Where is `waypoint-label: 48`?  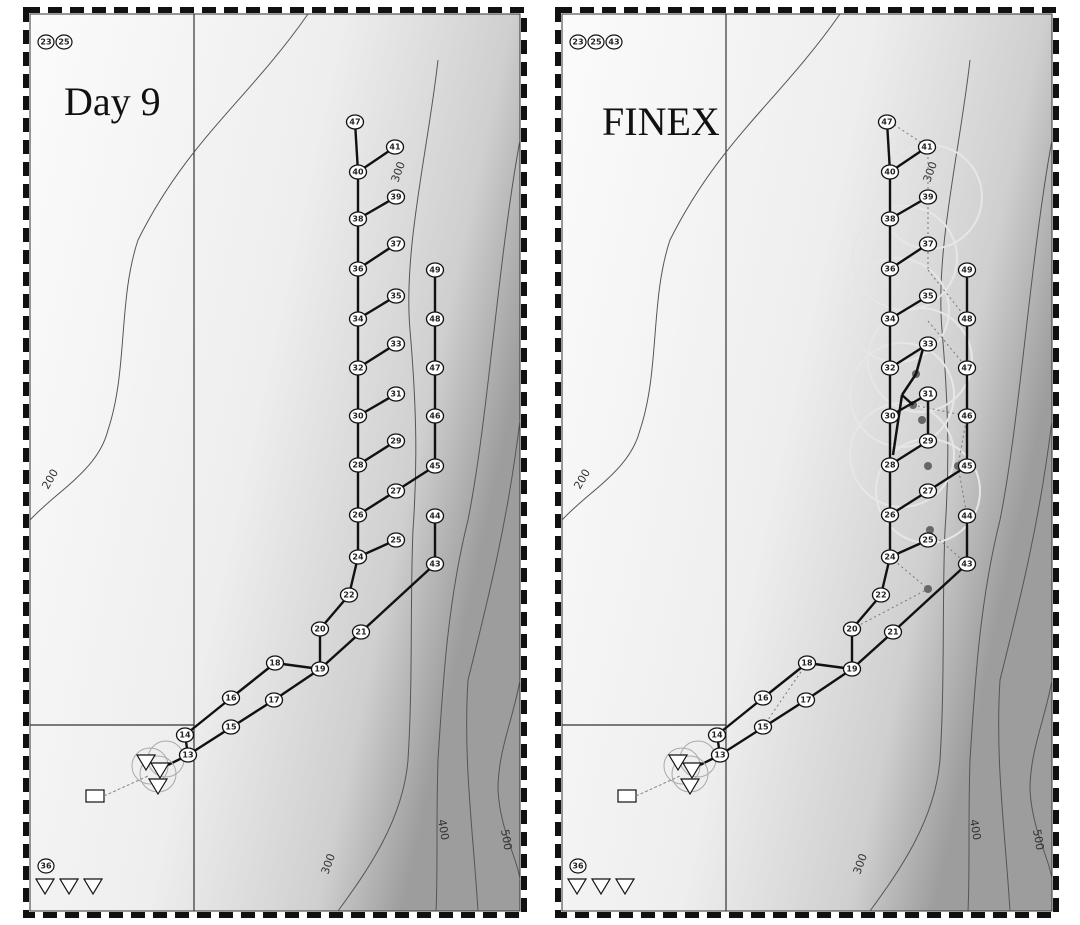 waypoint-label: 48 is located at coordinates (435, 319).